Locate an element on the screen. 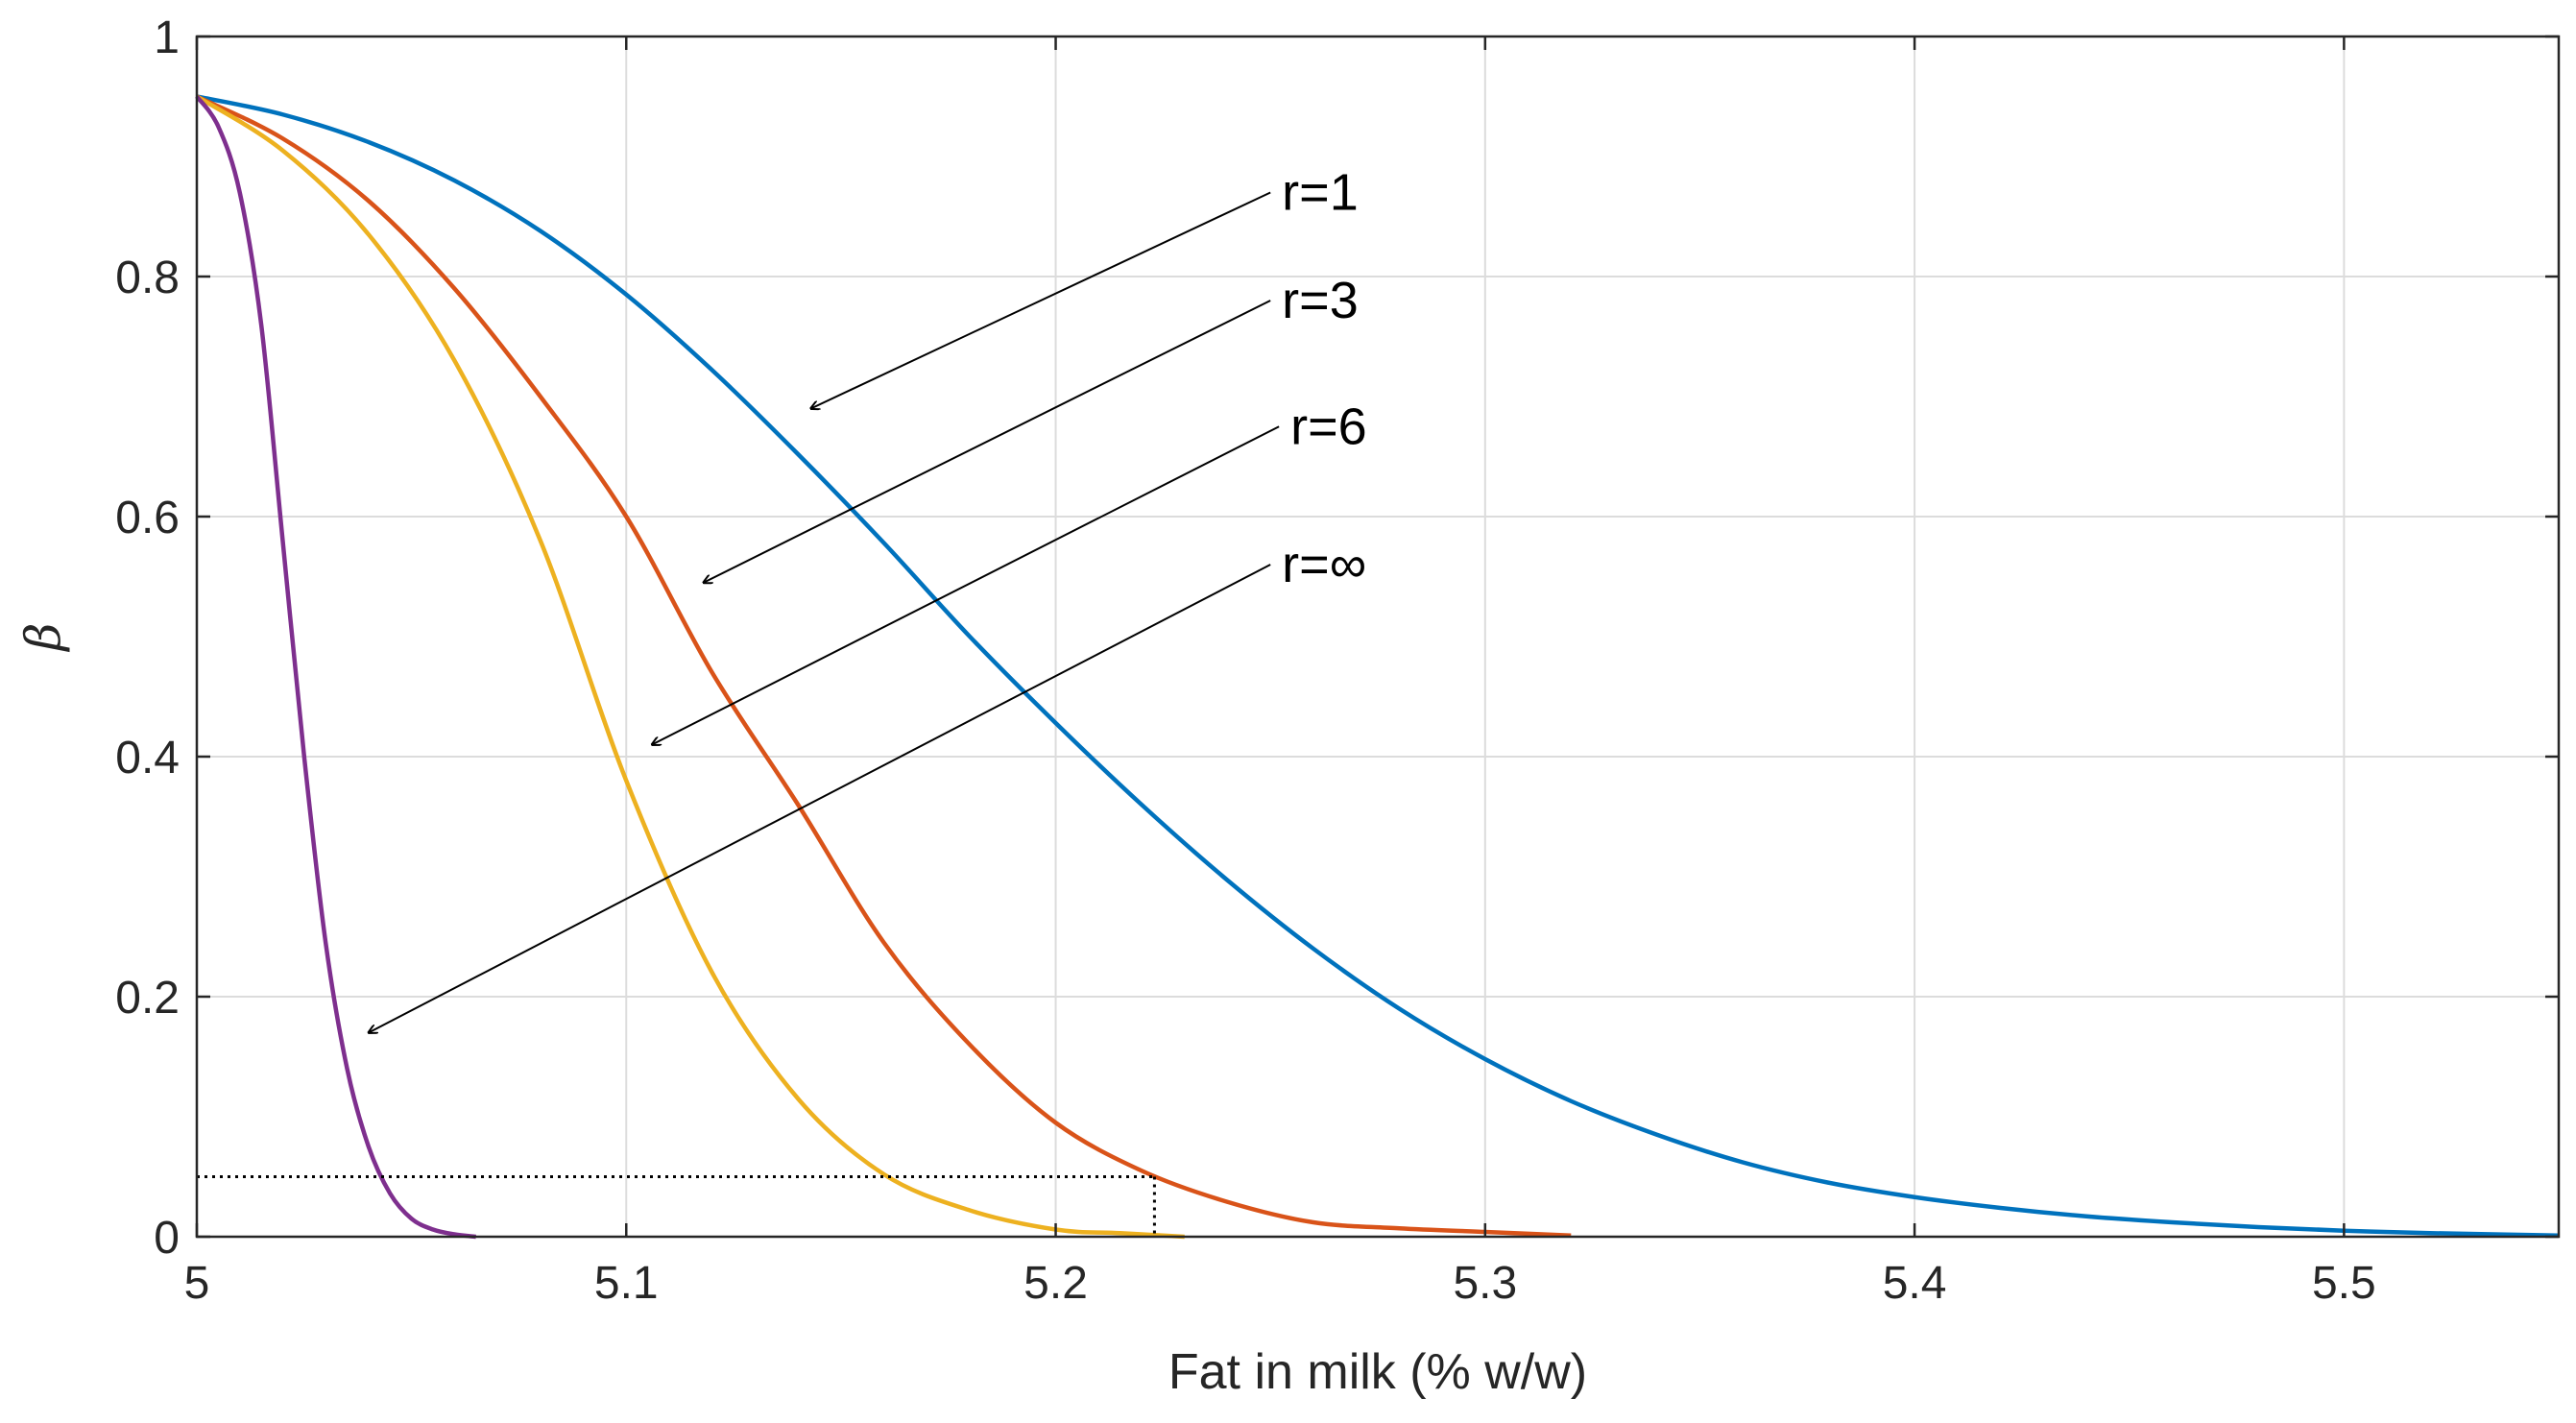 This screenshot has height=1423, width=2576. series-line-r-inf is located at coordinates (335, 667).